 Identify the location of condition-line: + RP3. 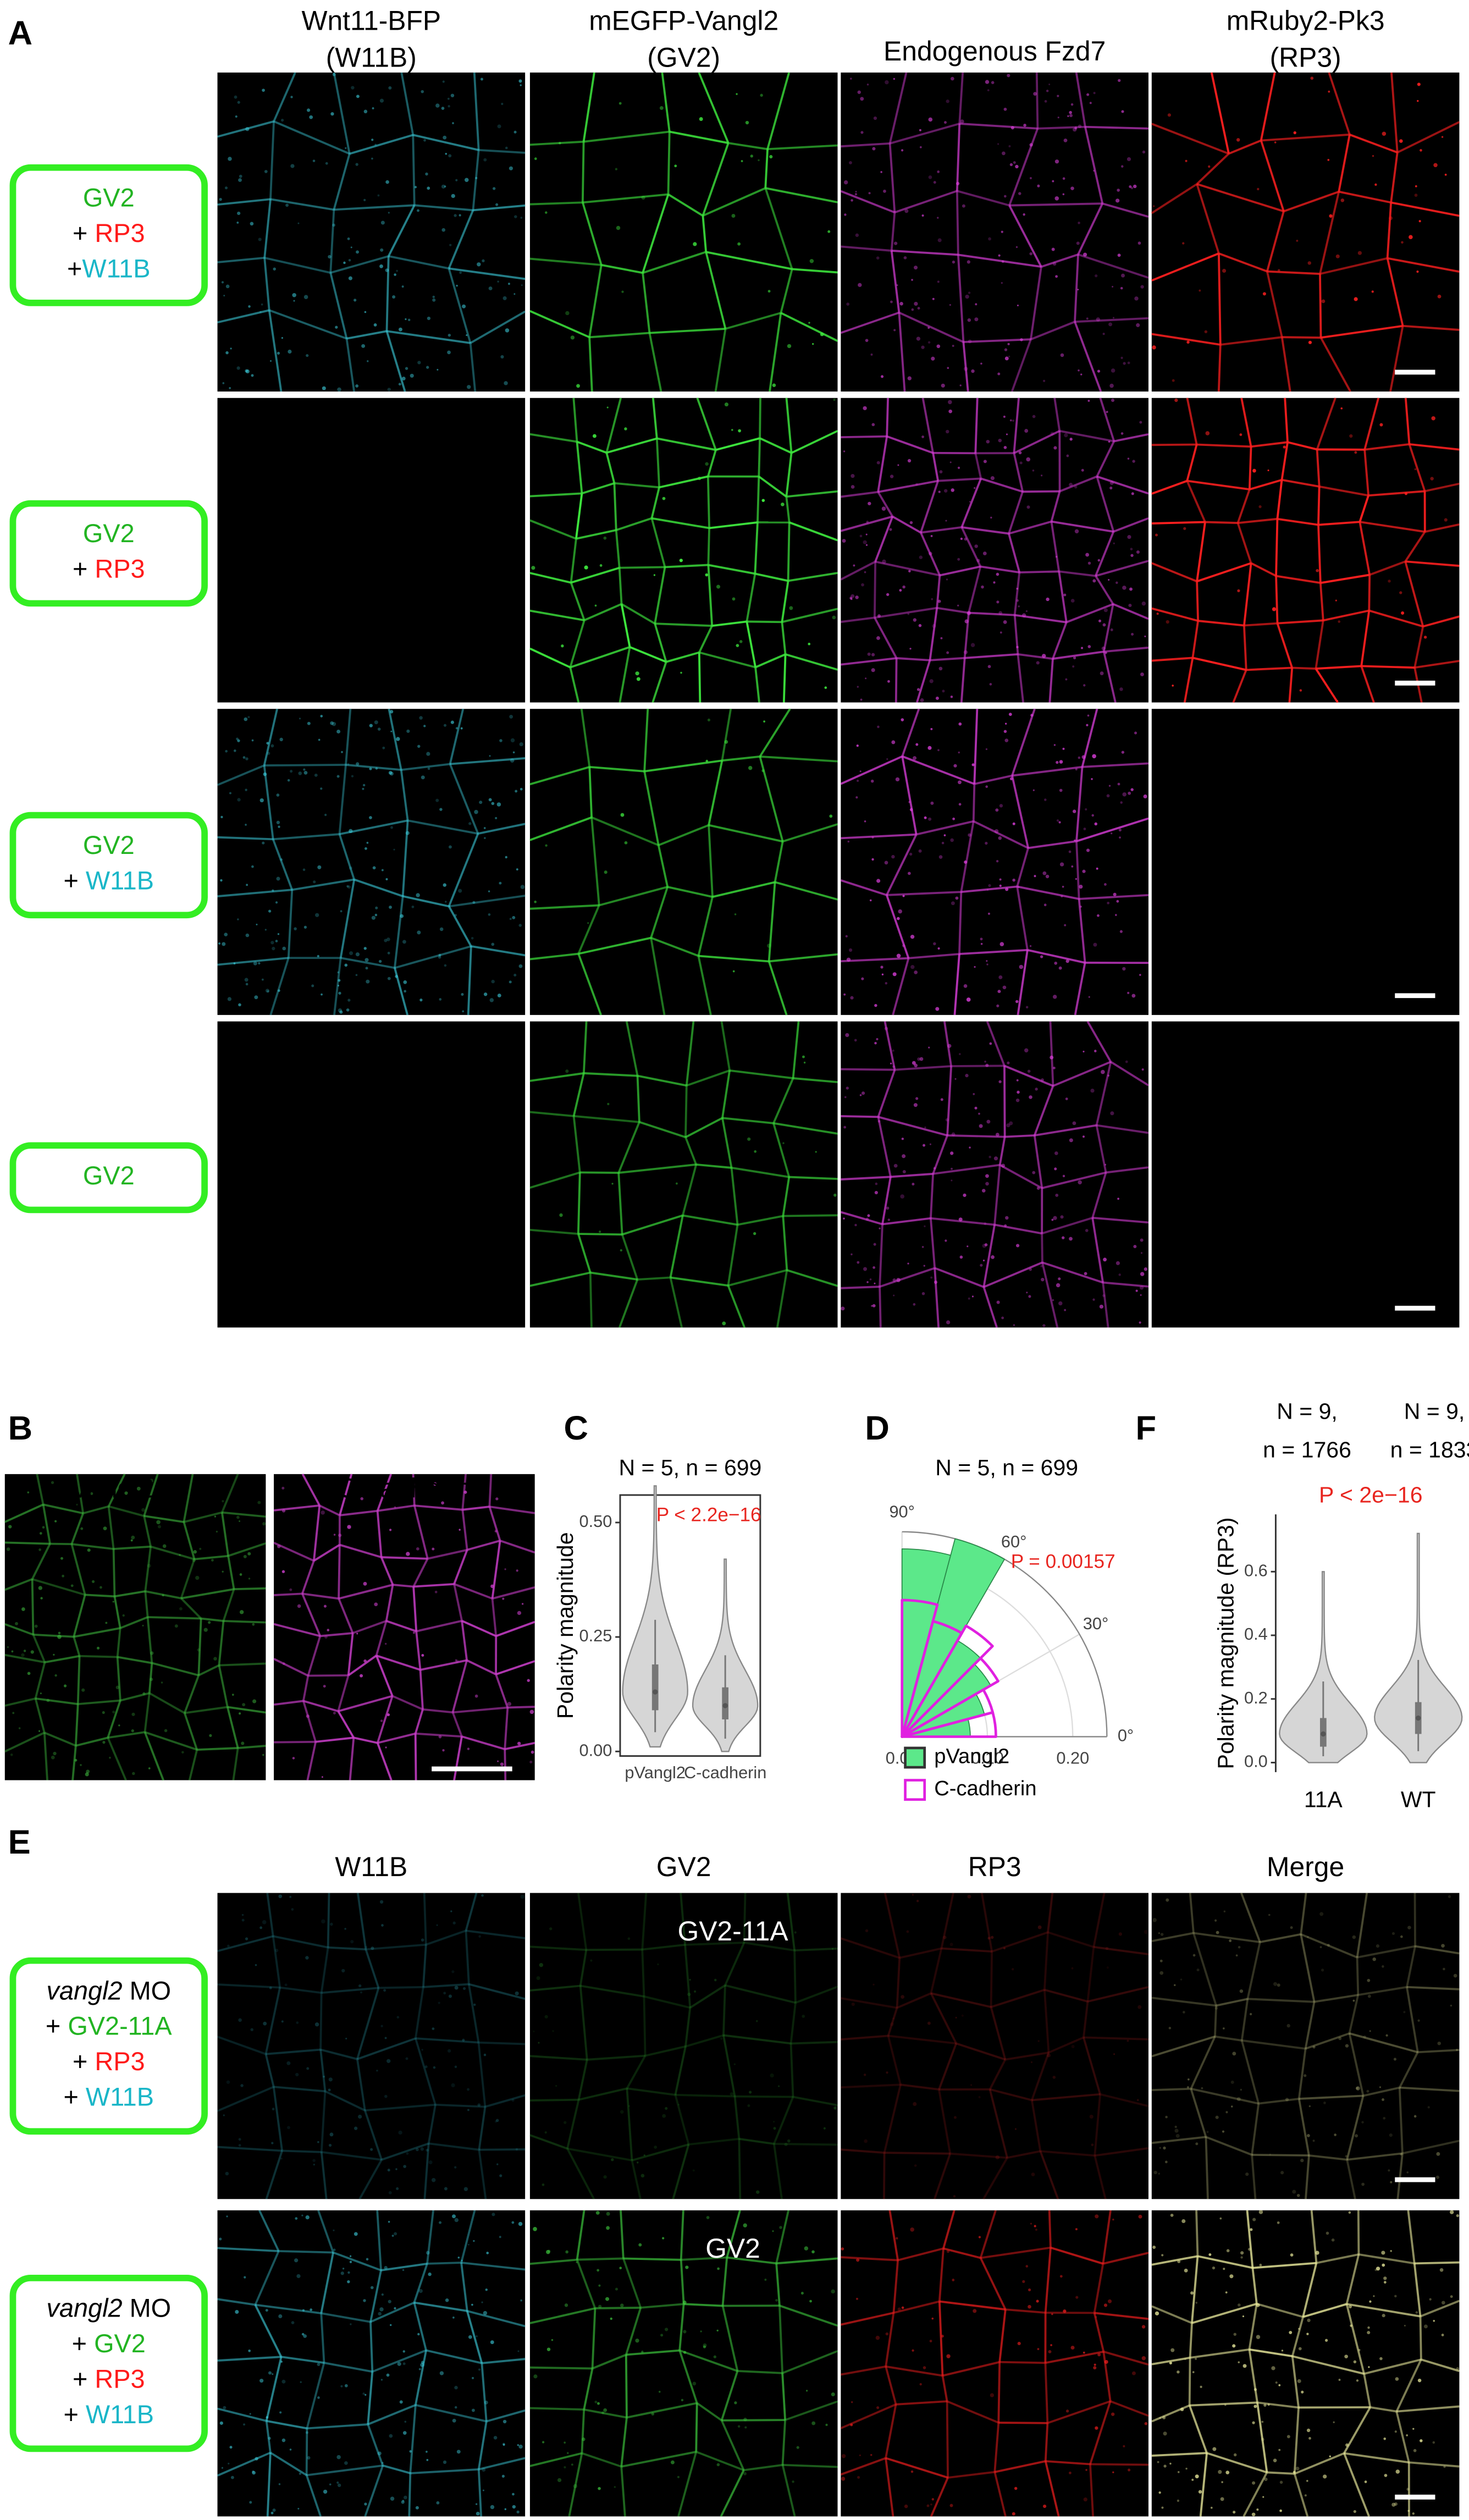
(109, 569).